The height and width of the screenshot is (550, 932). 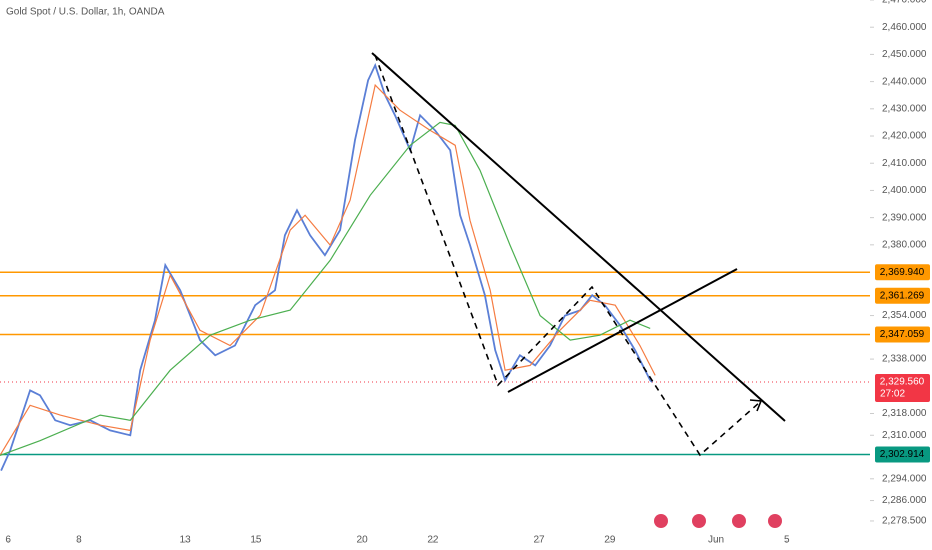 I want to click on x-tick-label: 22, so click(x=433, y=540).